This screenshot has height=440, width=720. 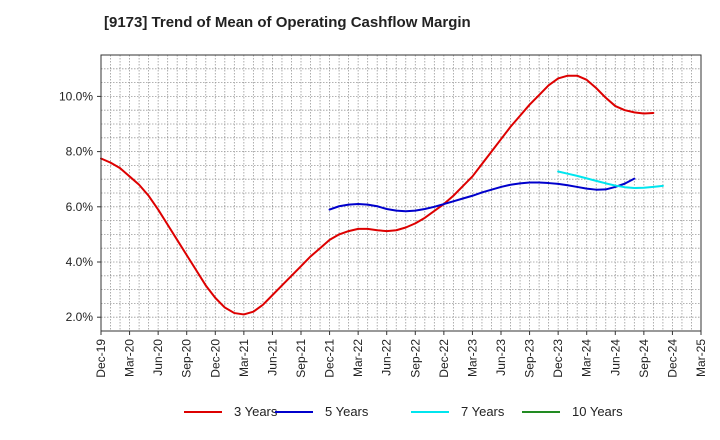 What do you see at coordinates (187, 358) in the screenshot?
I see `x-tick-label: Sep-20` at bounding box center [187, 358].